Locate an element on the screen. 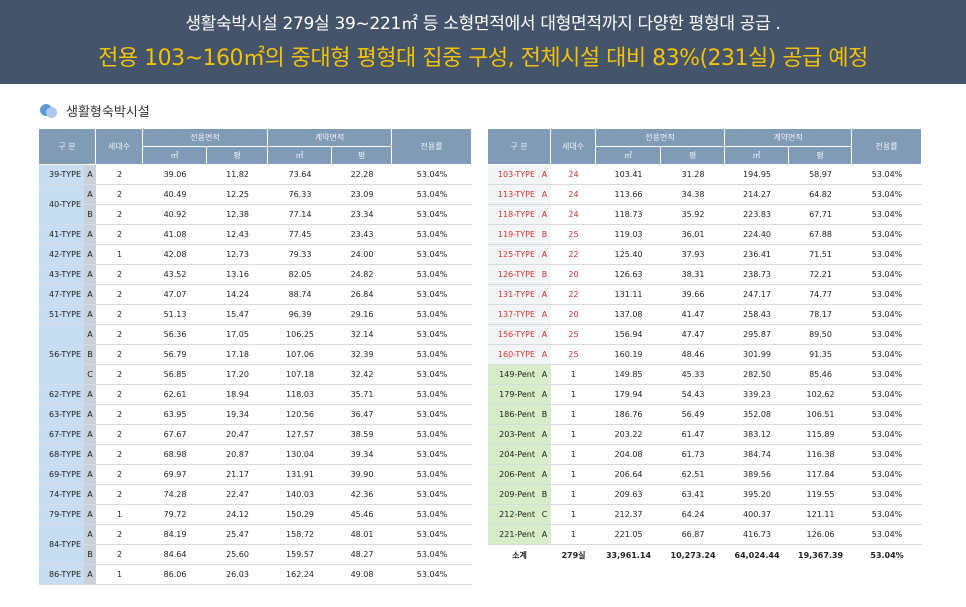 Image resolution: width=966 pixels, height=607 pixels. cell-ct-sqm: 258.43 is located at coordinates (757, 315).